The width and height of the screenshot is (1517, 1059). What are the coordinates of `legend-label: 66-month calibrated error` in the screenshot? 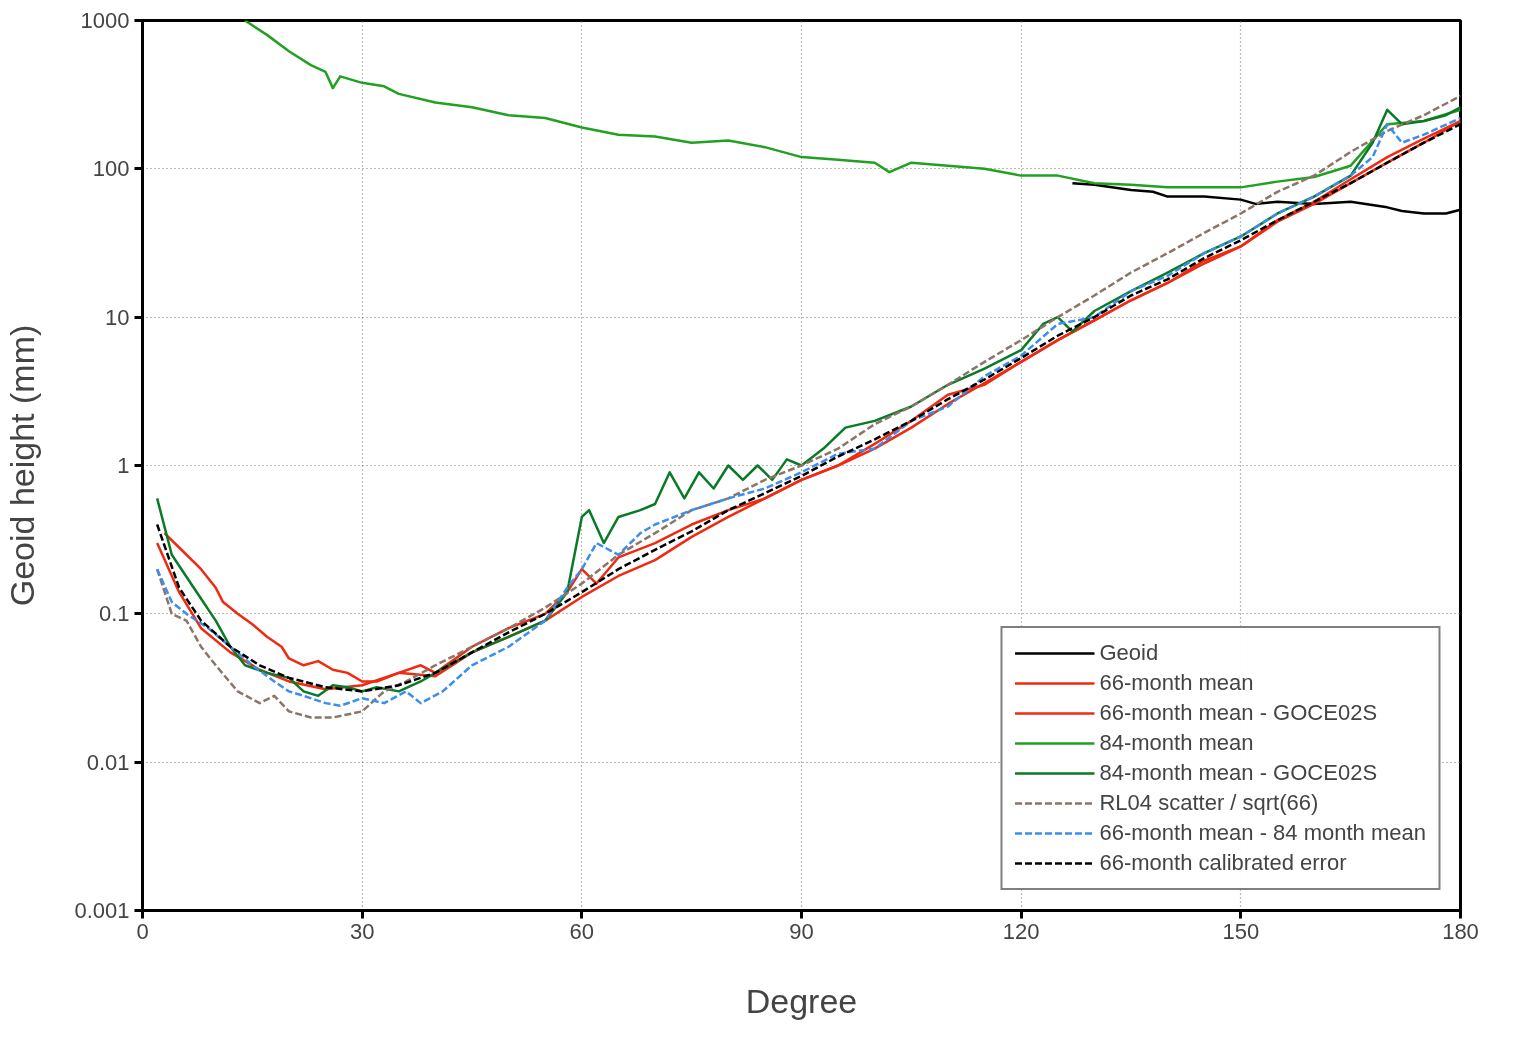 It's located at (1223, 863).